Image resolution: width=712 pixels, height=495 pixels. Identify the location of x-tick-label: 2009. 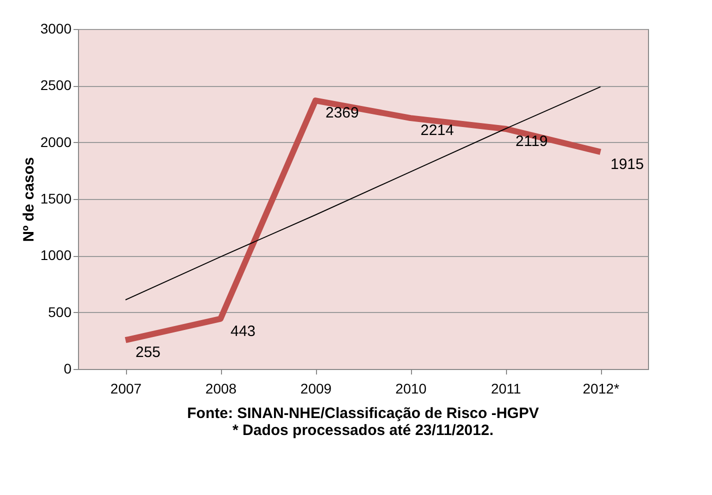
(316, 388).